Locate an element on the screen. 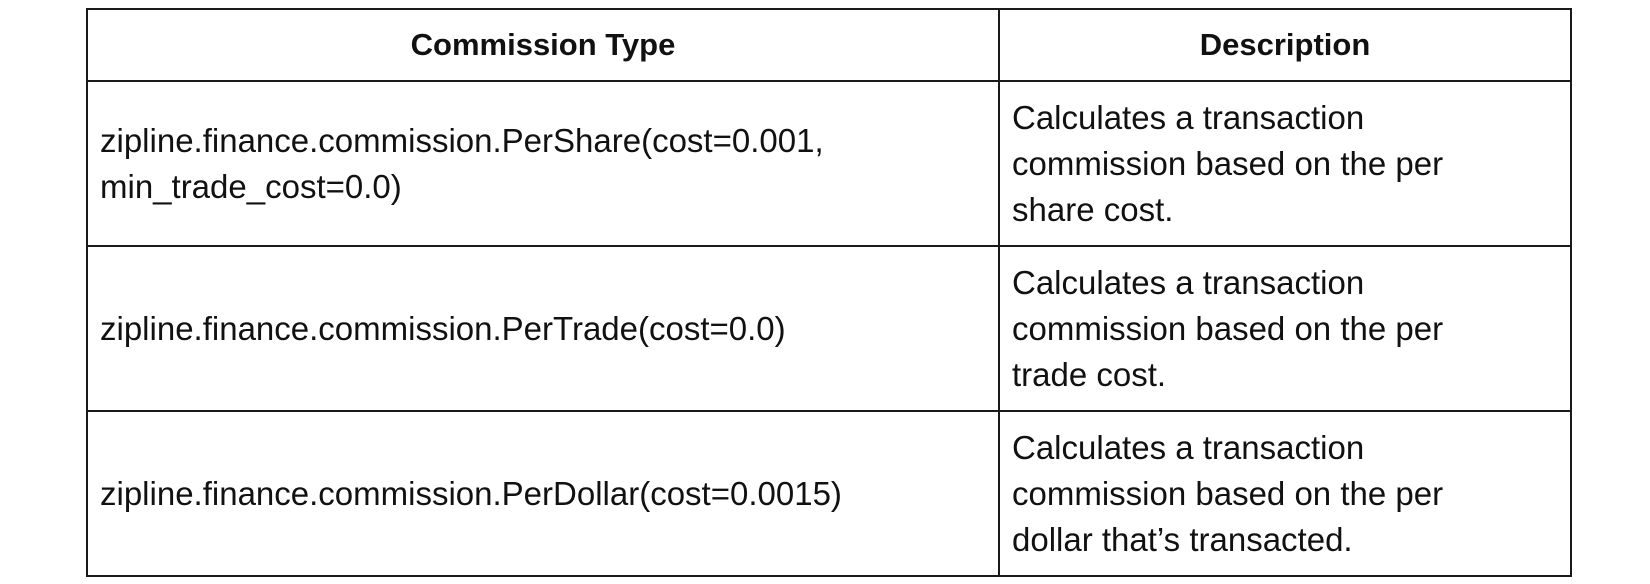  header-description: Description is located at coordinates (1285, 45).